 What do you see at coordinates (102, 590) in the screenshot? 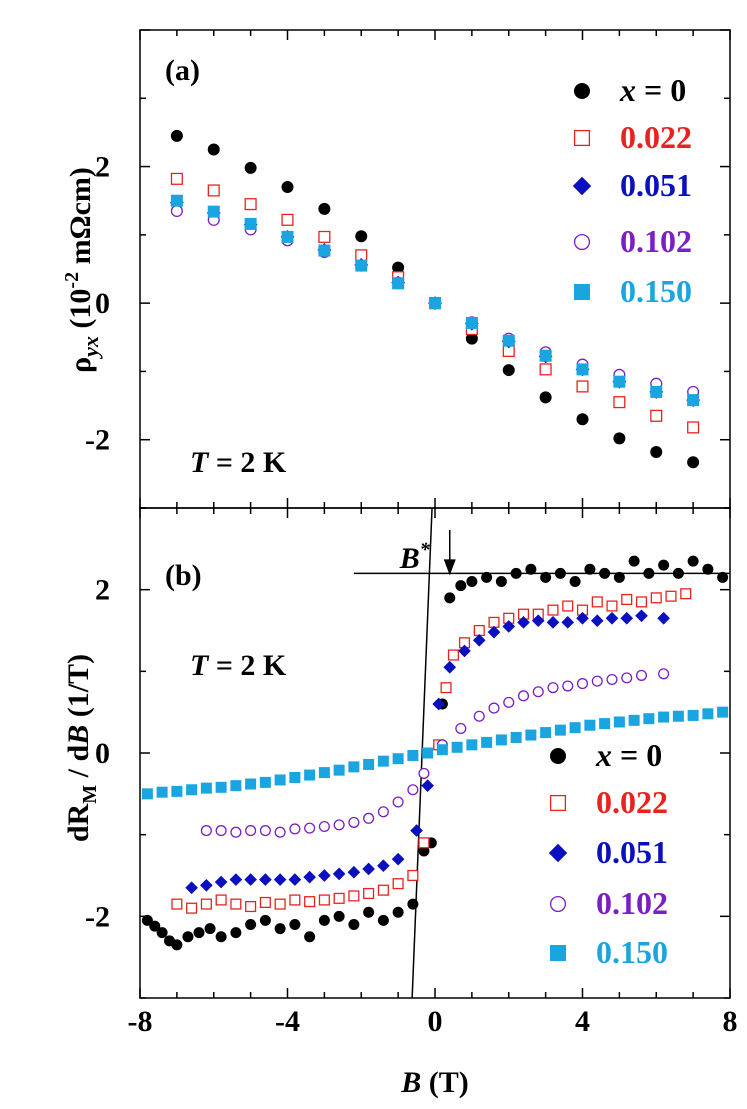
I see `y-tick-label: 2` at bounding box center [102, 590].